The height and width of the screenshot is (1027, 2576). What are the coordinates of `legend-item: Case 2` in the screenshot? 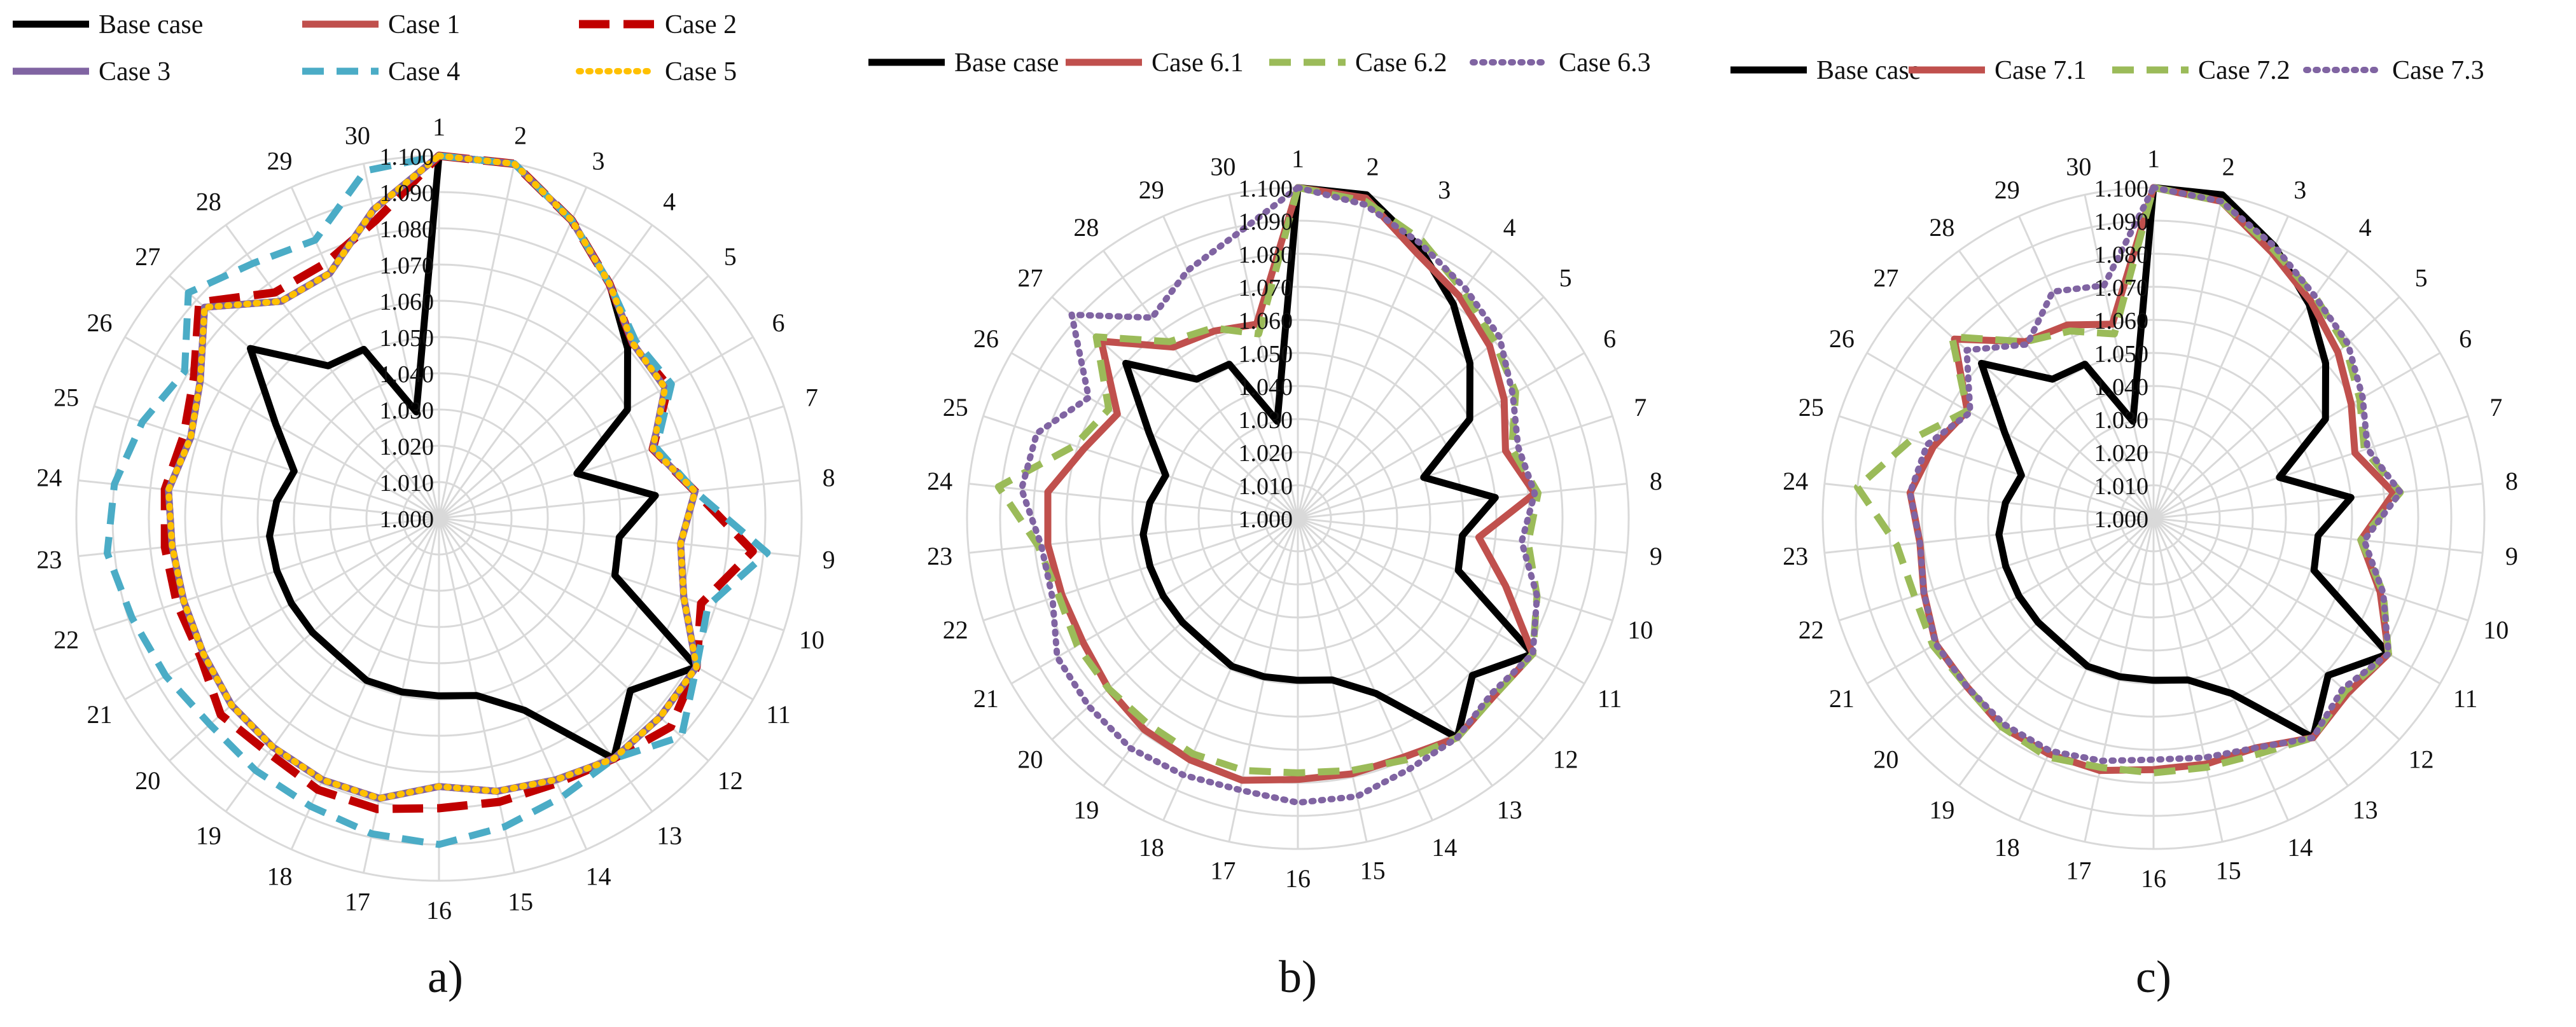 It's located at (658, 24).